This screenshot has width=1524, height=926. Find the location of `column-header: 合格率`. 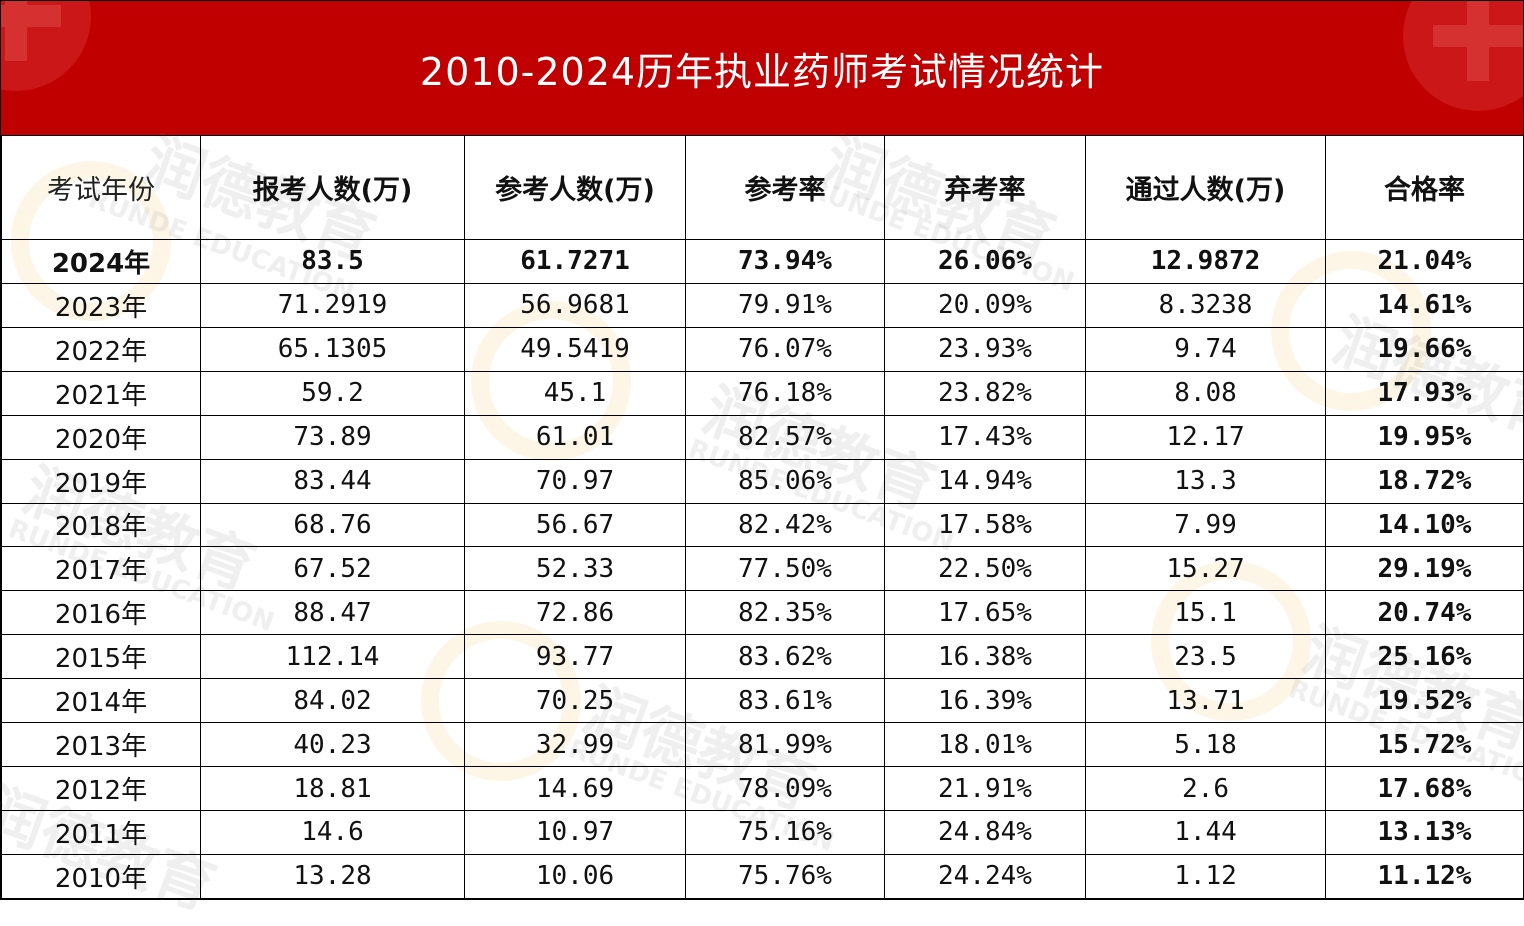

column-header: 合格率 is located at coordinates (1424, 187).